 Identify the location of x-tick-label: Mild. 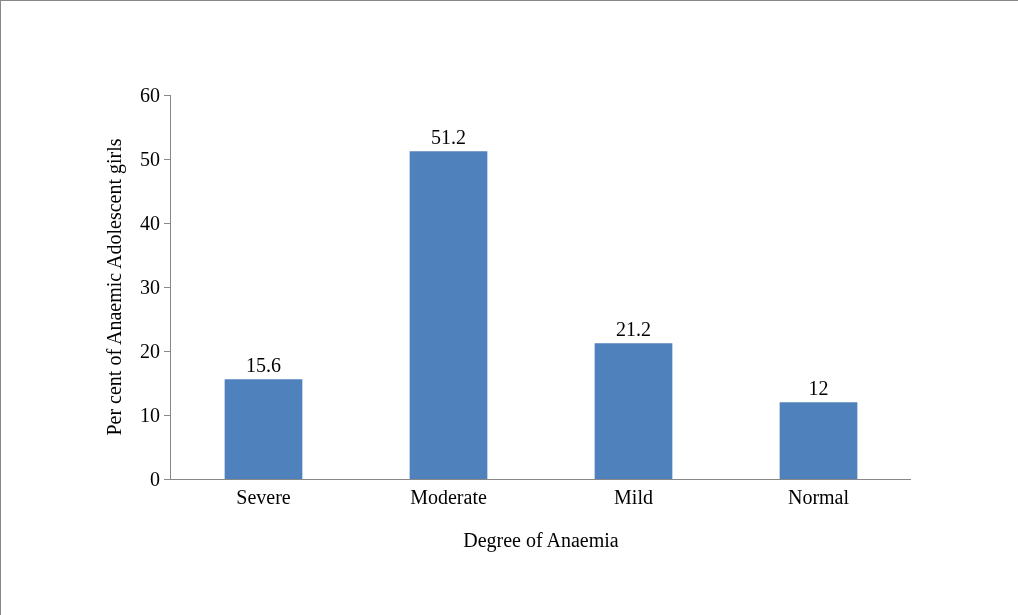
(633, 497).